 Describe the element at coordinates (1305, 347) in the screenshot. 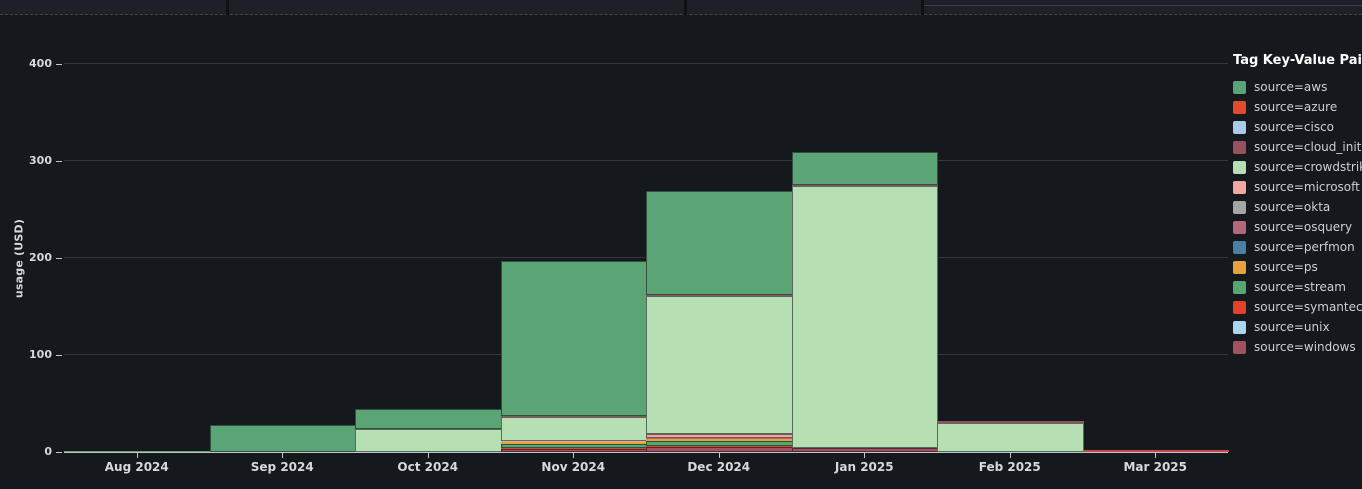

I see `legend-item-label: source=windows` at that location.